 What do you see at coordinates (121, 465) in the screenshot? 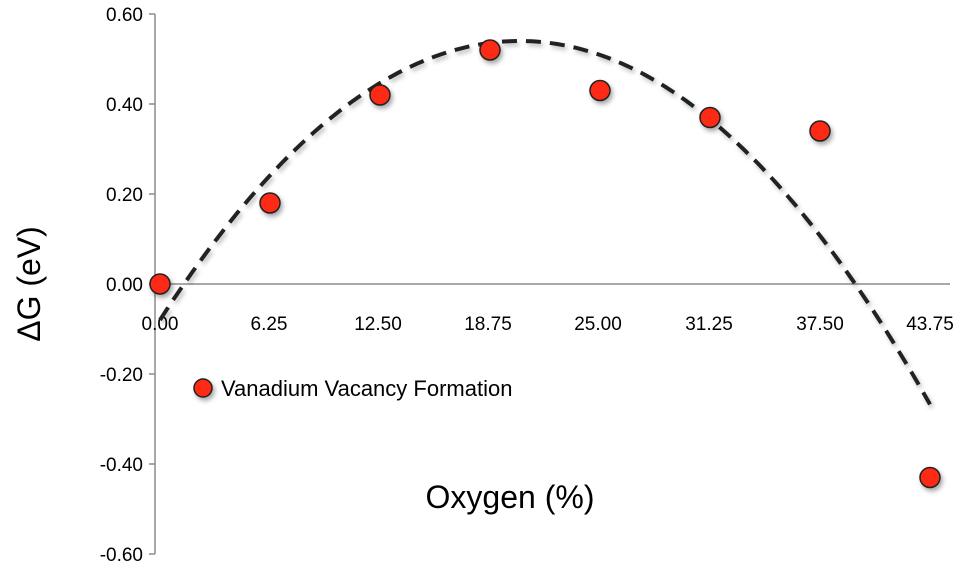
I see `y-tick-label: -0.40` at bounding box center [121, 465].